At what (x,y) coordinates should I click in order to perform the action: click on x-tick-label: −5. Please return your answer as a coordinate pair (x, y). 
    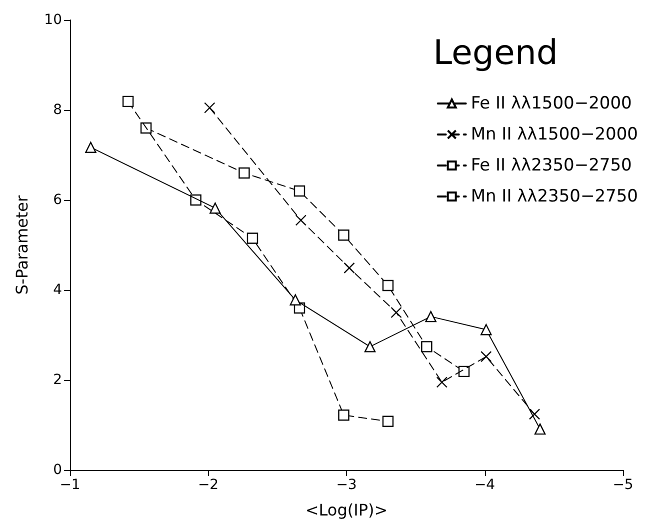
    Looking at the image, I should click on (623, 485).